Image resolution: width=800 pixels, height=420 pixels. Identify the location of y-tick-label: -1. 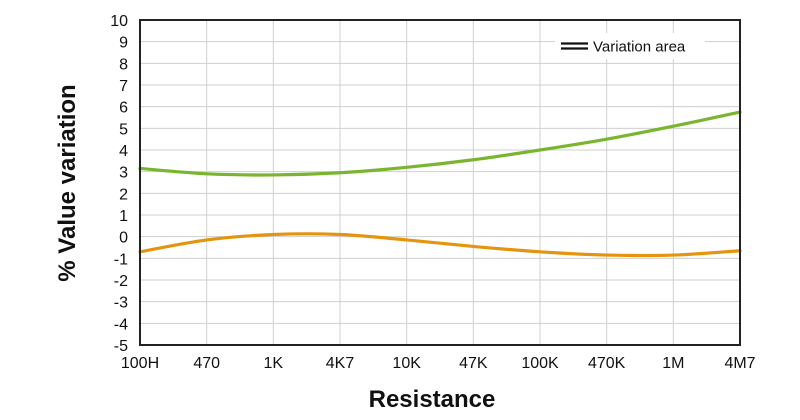
(121, 259).